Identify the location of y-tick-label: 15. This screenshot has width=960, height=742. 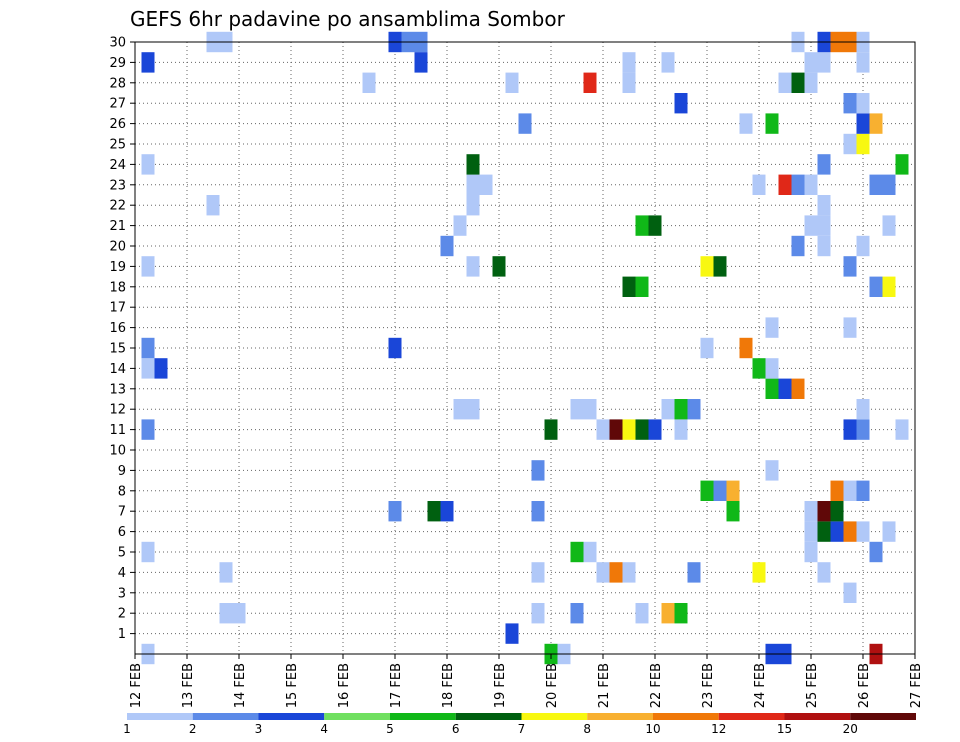
(117, 349).